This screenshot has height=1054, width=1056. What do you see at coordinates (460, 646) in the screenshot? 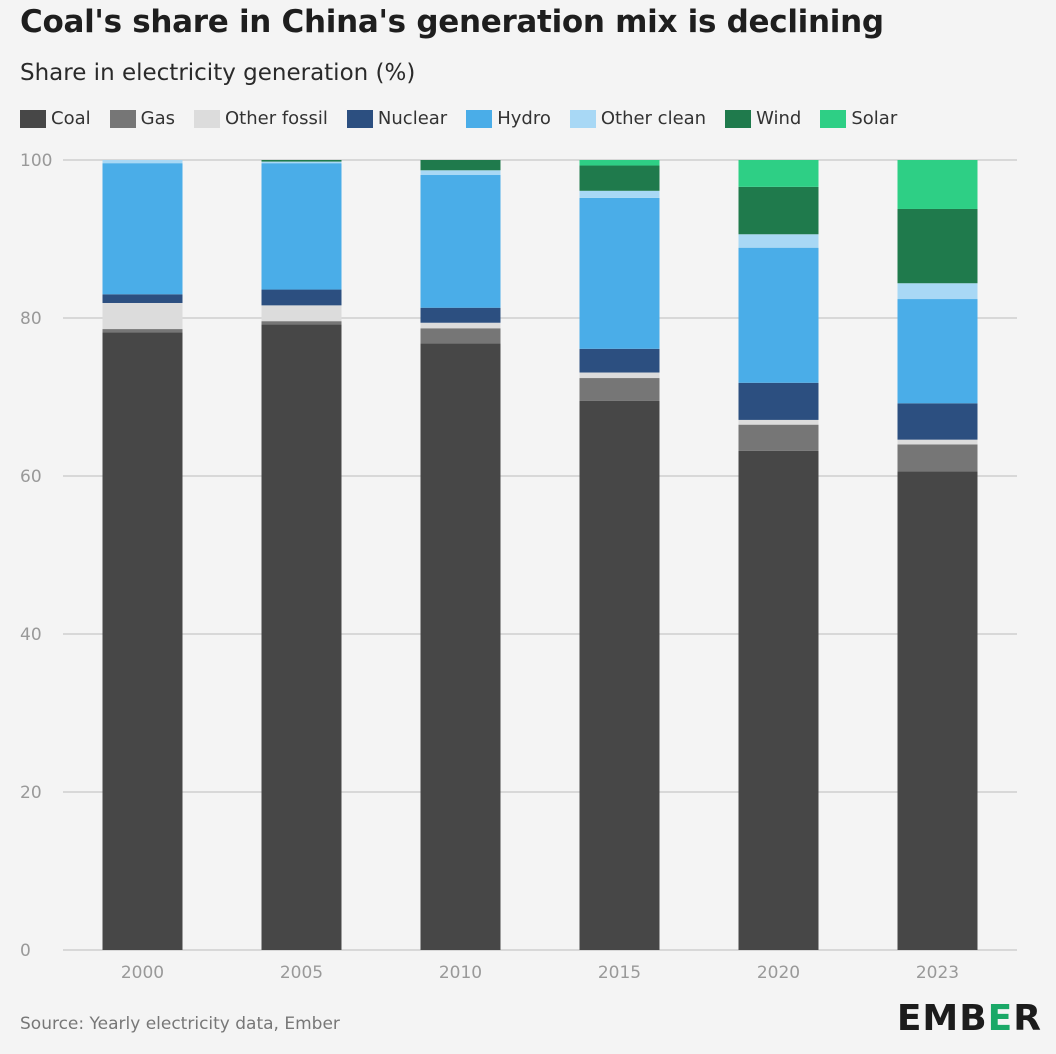
I see `bar-segment-coal-2010` at bounding box center [460, 646].